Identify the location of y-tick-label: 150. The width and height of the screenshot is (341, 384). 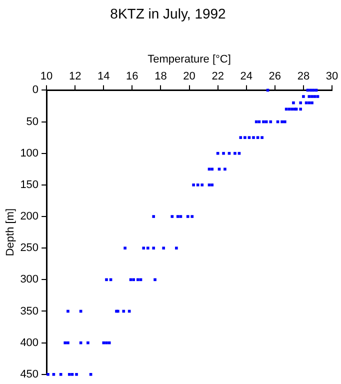
(29, 184).